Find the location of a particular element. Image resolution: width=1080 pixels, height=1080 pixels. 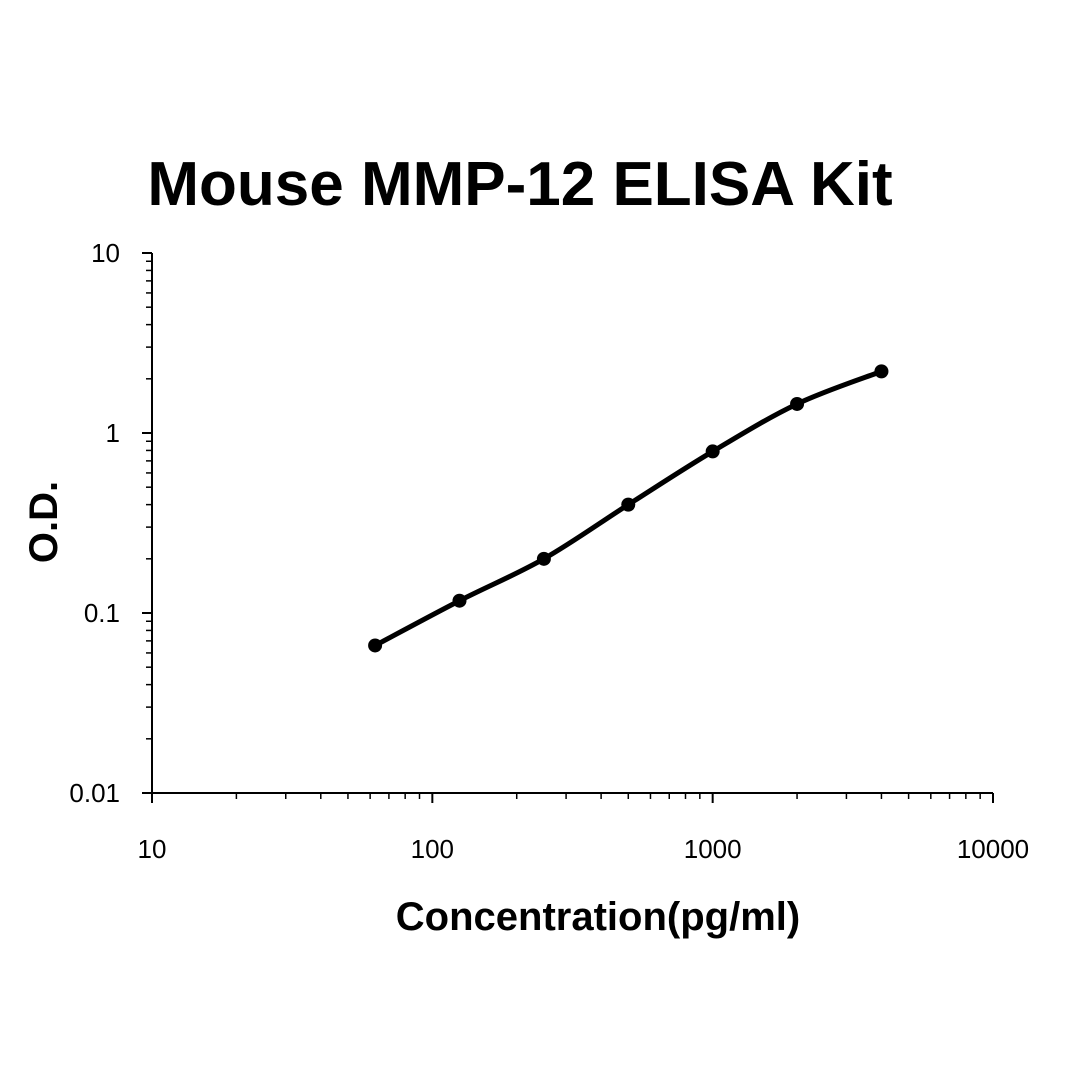

y-tick-label: 0.1 is located at coordinates (102, 613).